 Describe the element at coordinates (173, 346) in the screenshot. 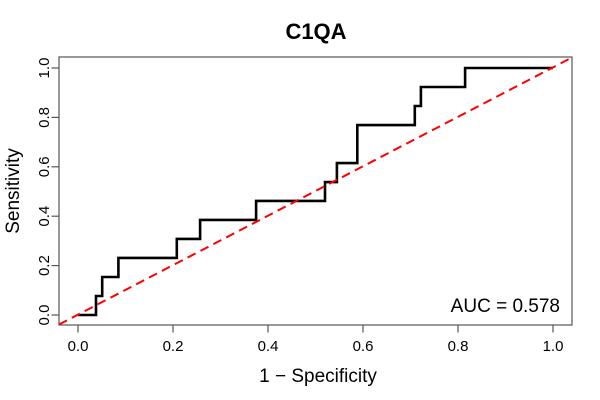

I see `x-tick-label: 0.2` at that location.